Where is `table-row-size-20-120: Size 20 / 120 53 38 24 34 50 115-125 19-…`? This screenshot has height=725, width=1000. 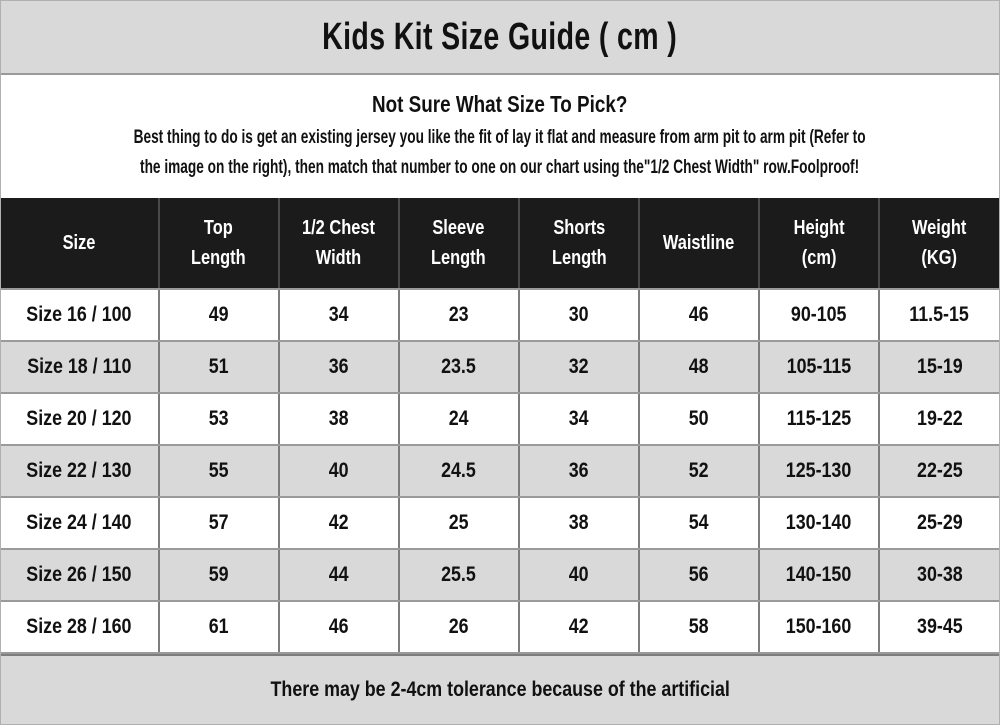
table-row-size-20-120: Size 20 / 120 53 38 24 34 50 115-125 19-… is located at coordinates (500, 419).